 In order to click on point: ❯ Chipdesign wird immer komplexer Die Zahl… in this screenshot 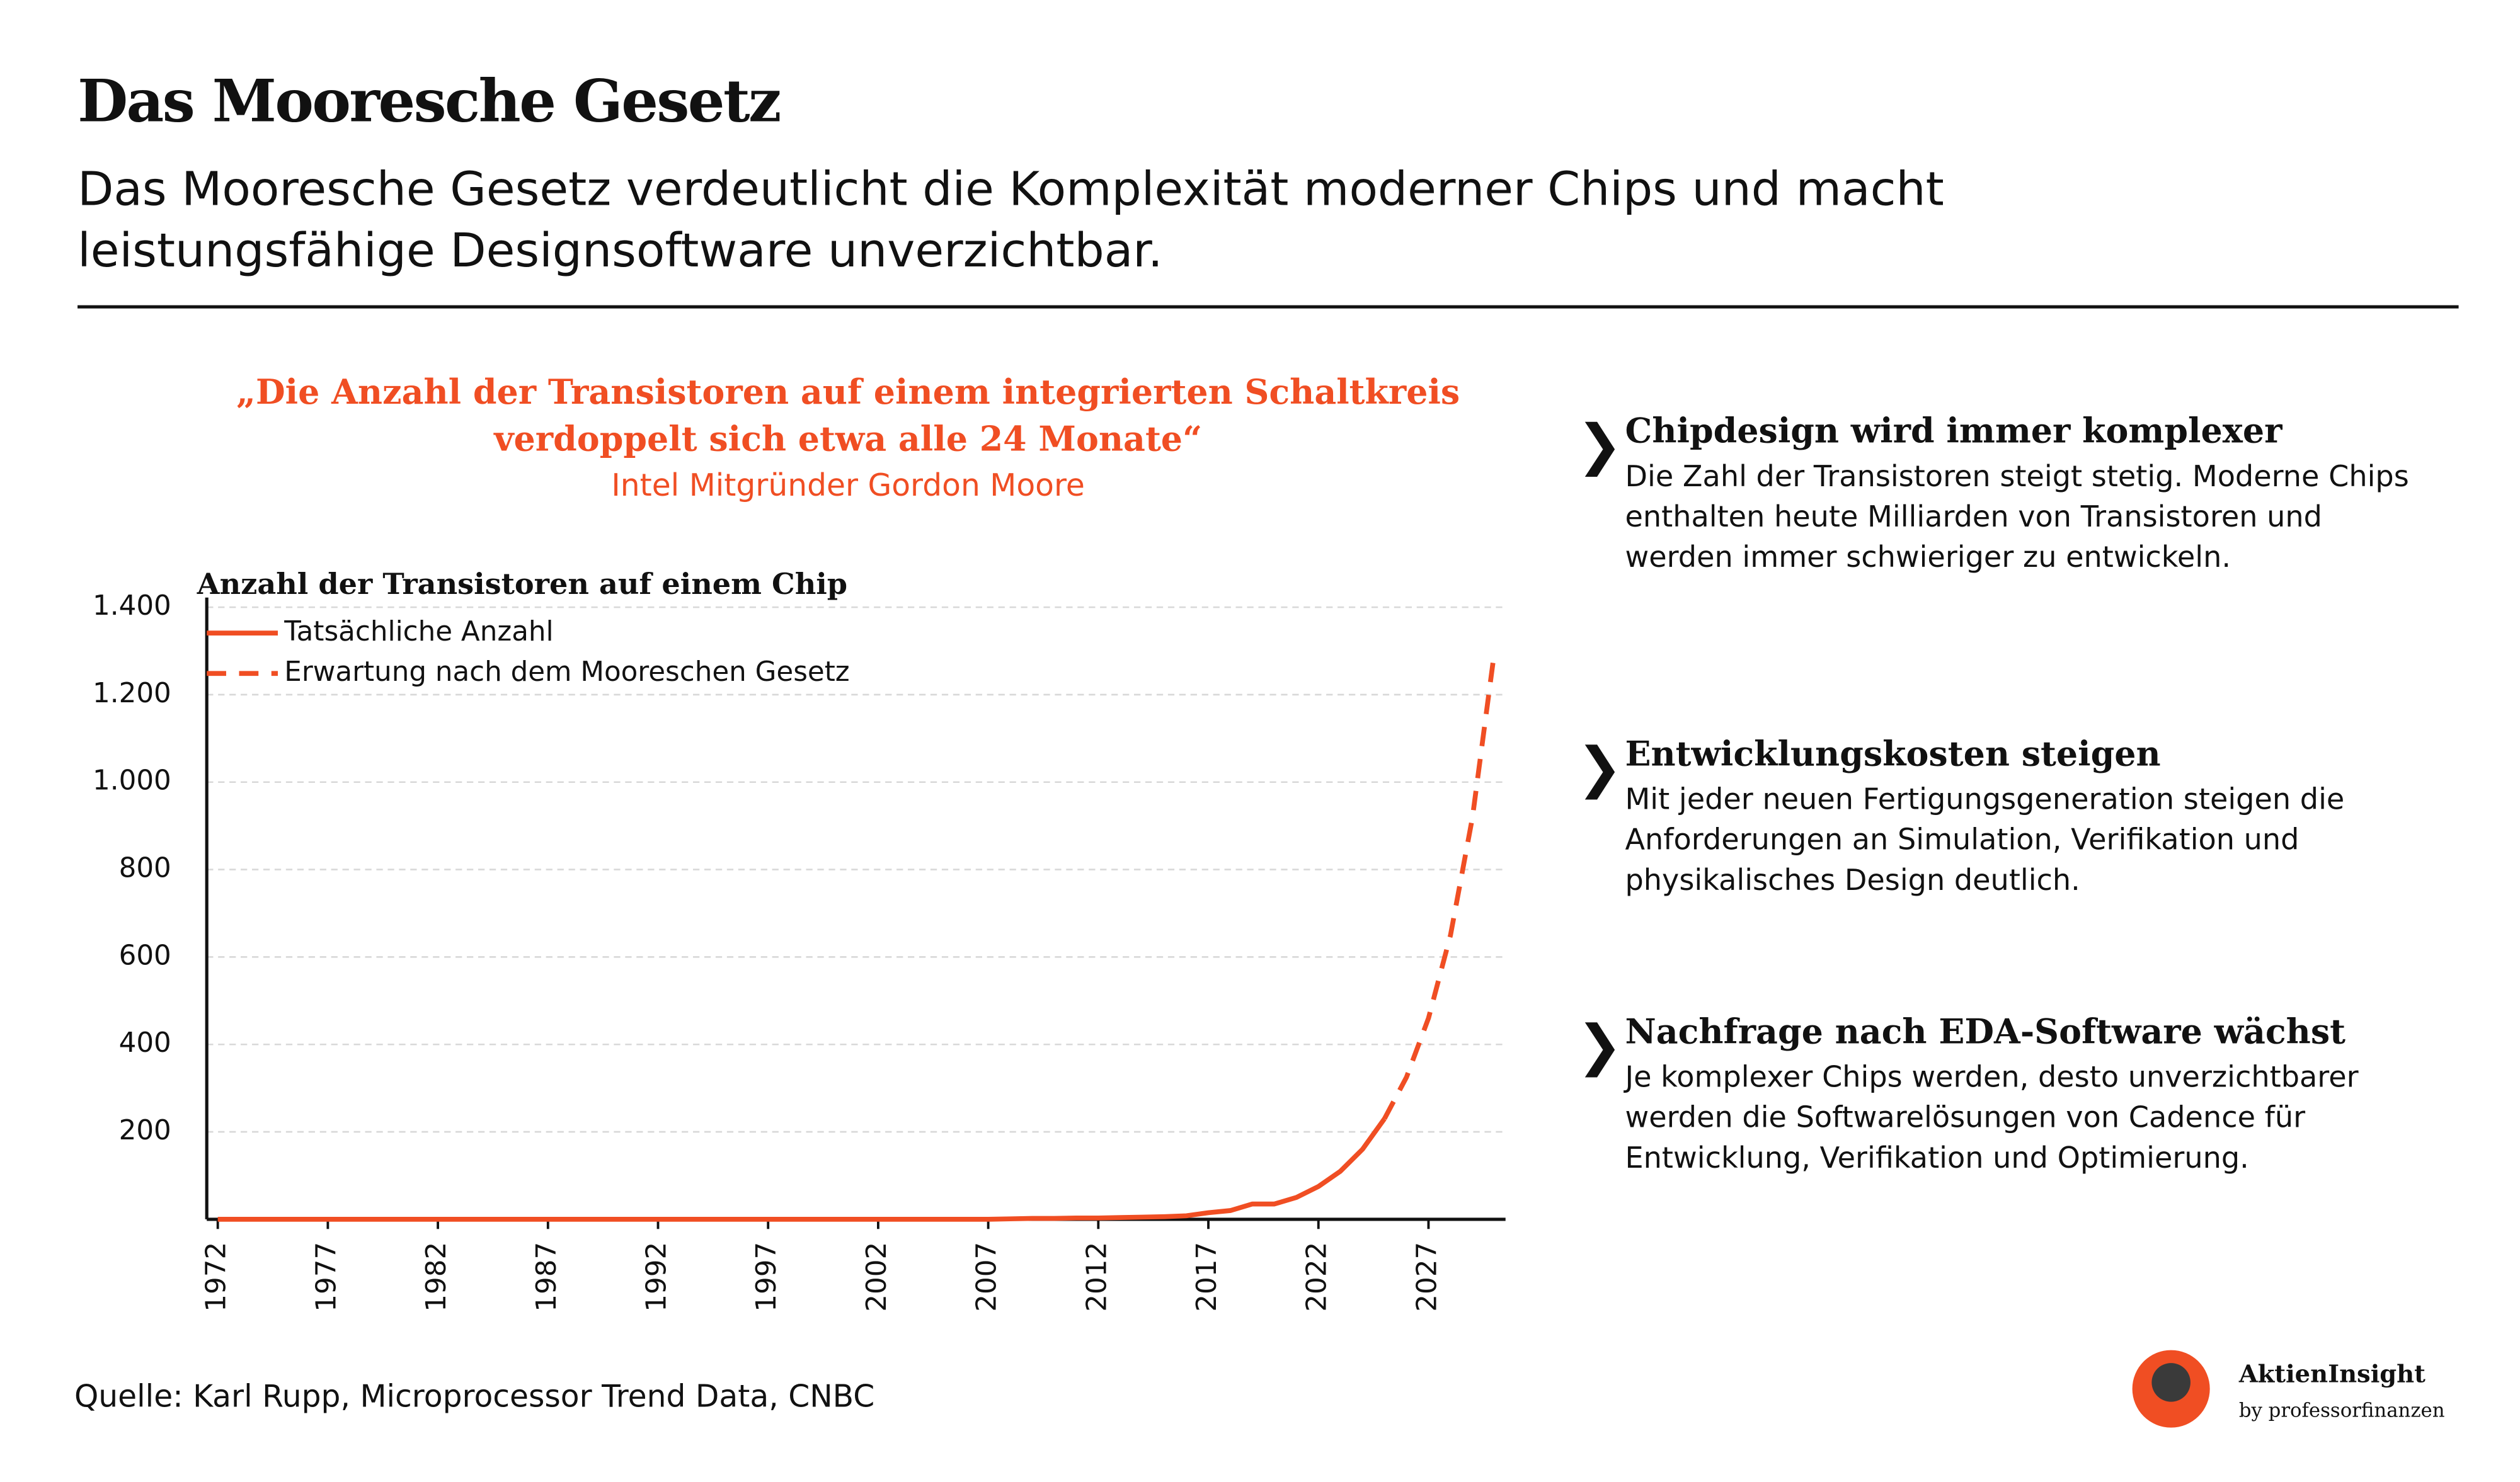, I will do `click(1997, 494)`.